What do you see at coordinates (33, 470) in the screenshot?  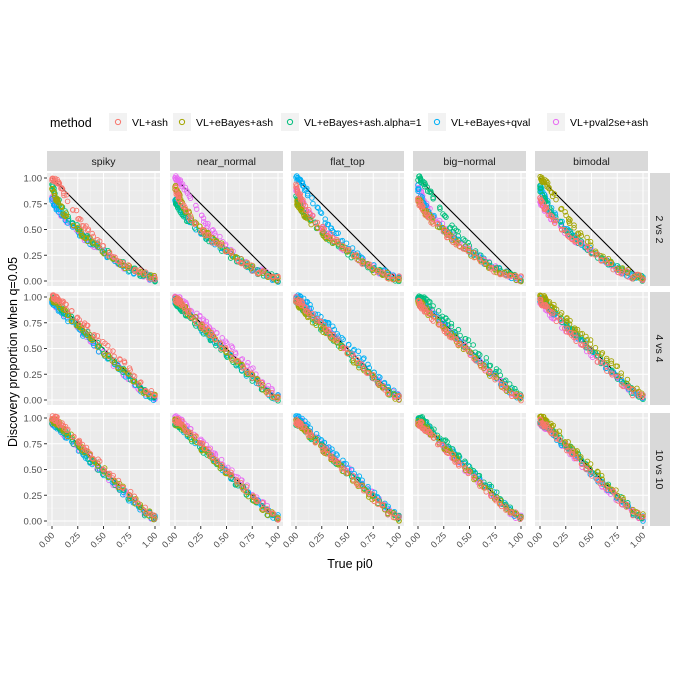 I see `y-tick-label: 0.50` at bounding box center [33, 470].